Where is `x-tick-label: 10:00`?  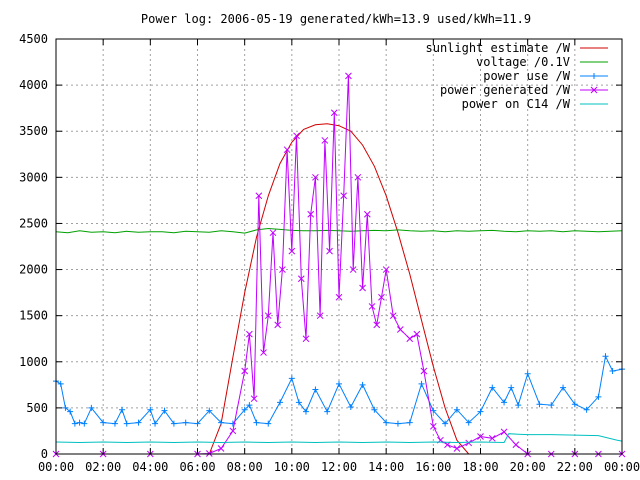
x-tick-label: 10:00 is located at coordinates (292, 467).